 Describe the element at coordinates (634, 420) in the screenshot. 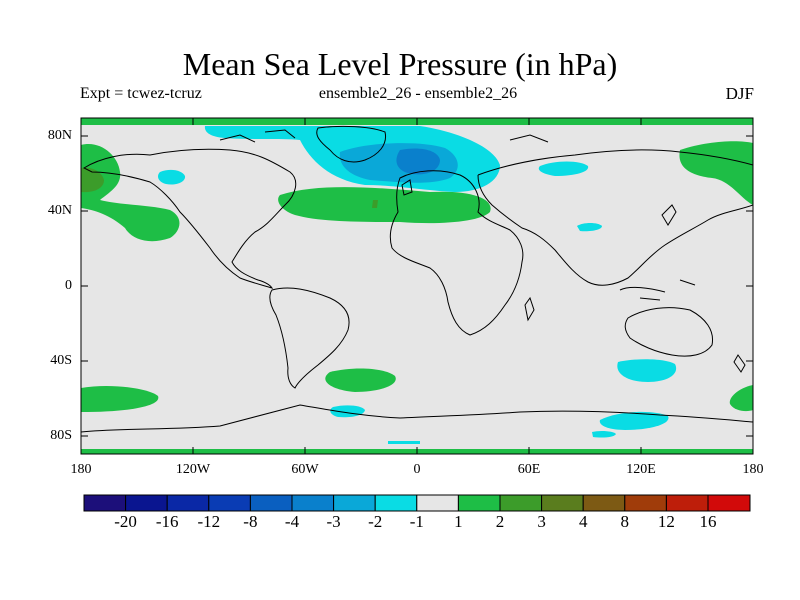

I see `negative-anomaly-southern-ocean` at that location.